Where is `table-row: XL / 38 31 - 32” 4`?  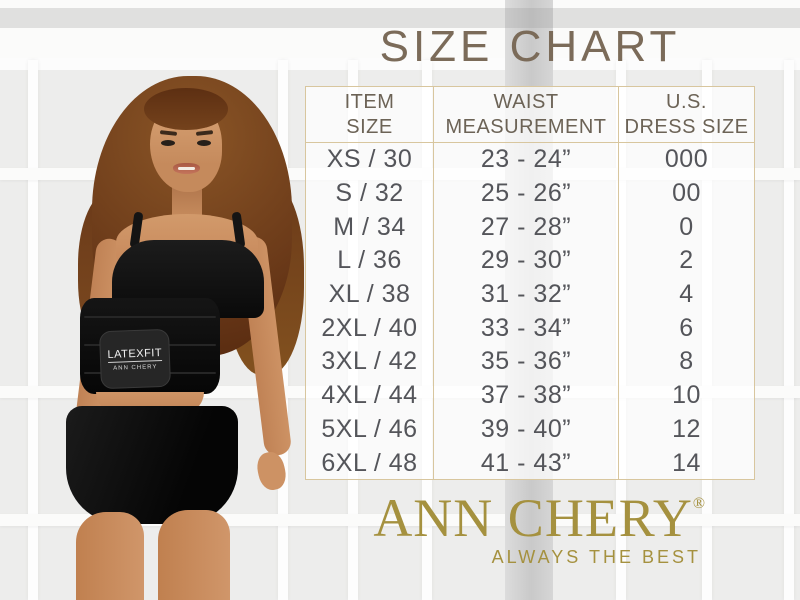
table-row: XL / 38 31 - 32” 4 is located at coordinates (530, 294).